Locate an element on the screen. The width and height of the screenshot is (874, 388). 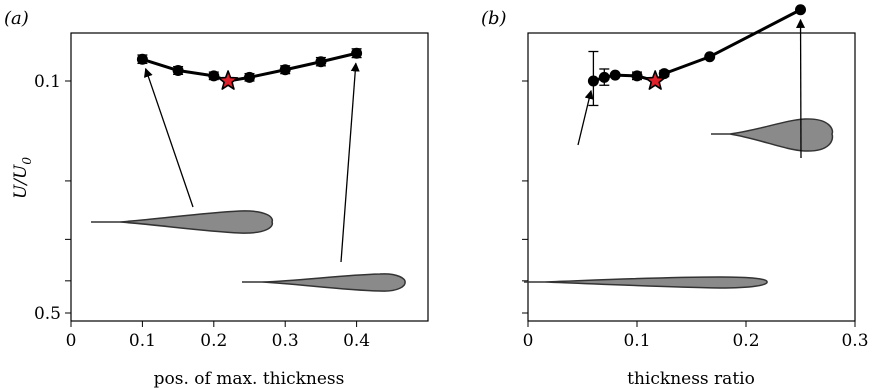
panel-b-xlabel: thickness ratio is located at coordinates (691, 378).